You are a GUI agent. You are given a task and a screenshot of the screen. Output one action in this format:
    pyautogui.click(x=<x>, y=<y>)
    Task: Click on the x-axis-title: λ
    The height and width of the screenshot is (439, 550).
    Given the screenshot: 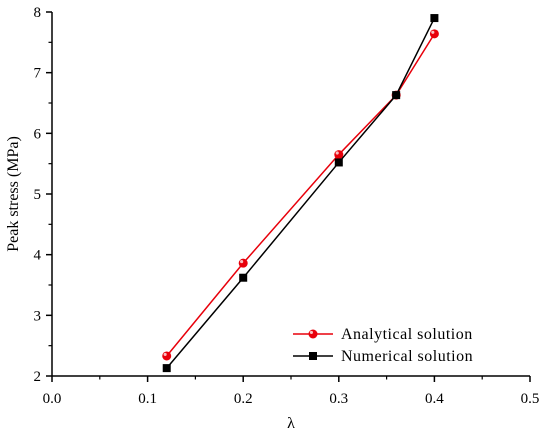 What is the action you would take?
    pyautogui.click(x=291, y=423)
    